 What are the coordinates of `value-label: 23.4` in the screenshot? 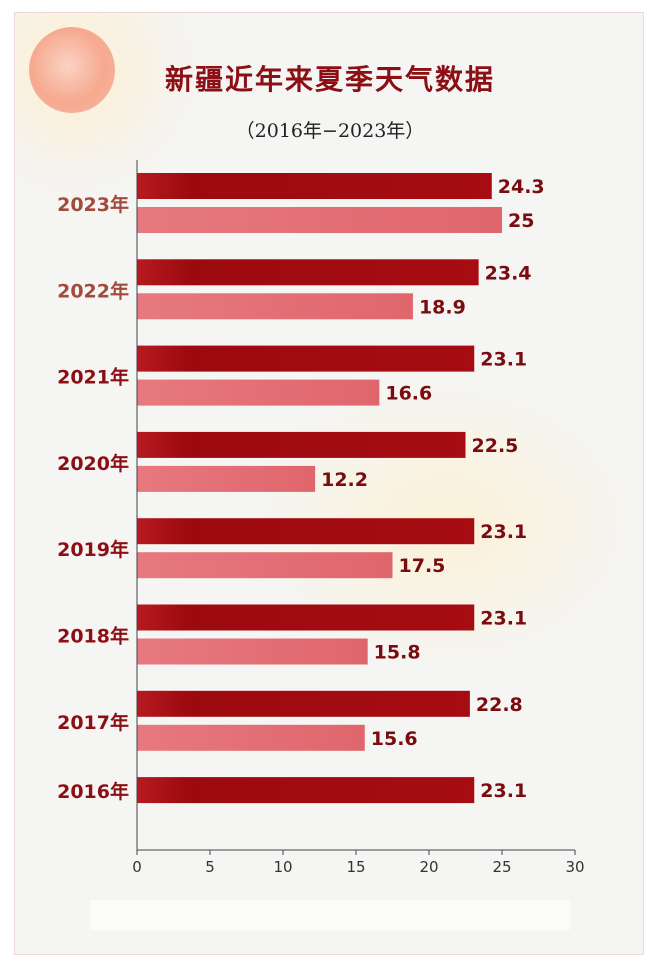 It's located at (508, 273).